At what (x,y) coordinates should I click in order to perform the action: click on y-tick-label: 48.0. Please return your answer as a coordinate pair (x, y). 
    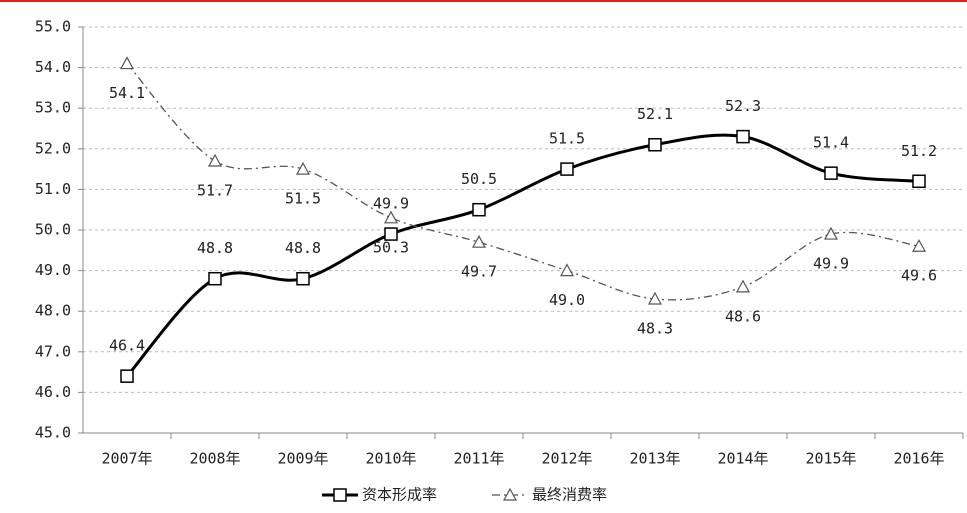
    Looking at the image, I should click on (53, 311).